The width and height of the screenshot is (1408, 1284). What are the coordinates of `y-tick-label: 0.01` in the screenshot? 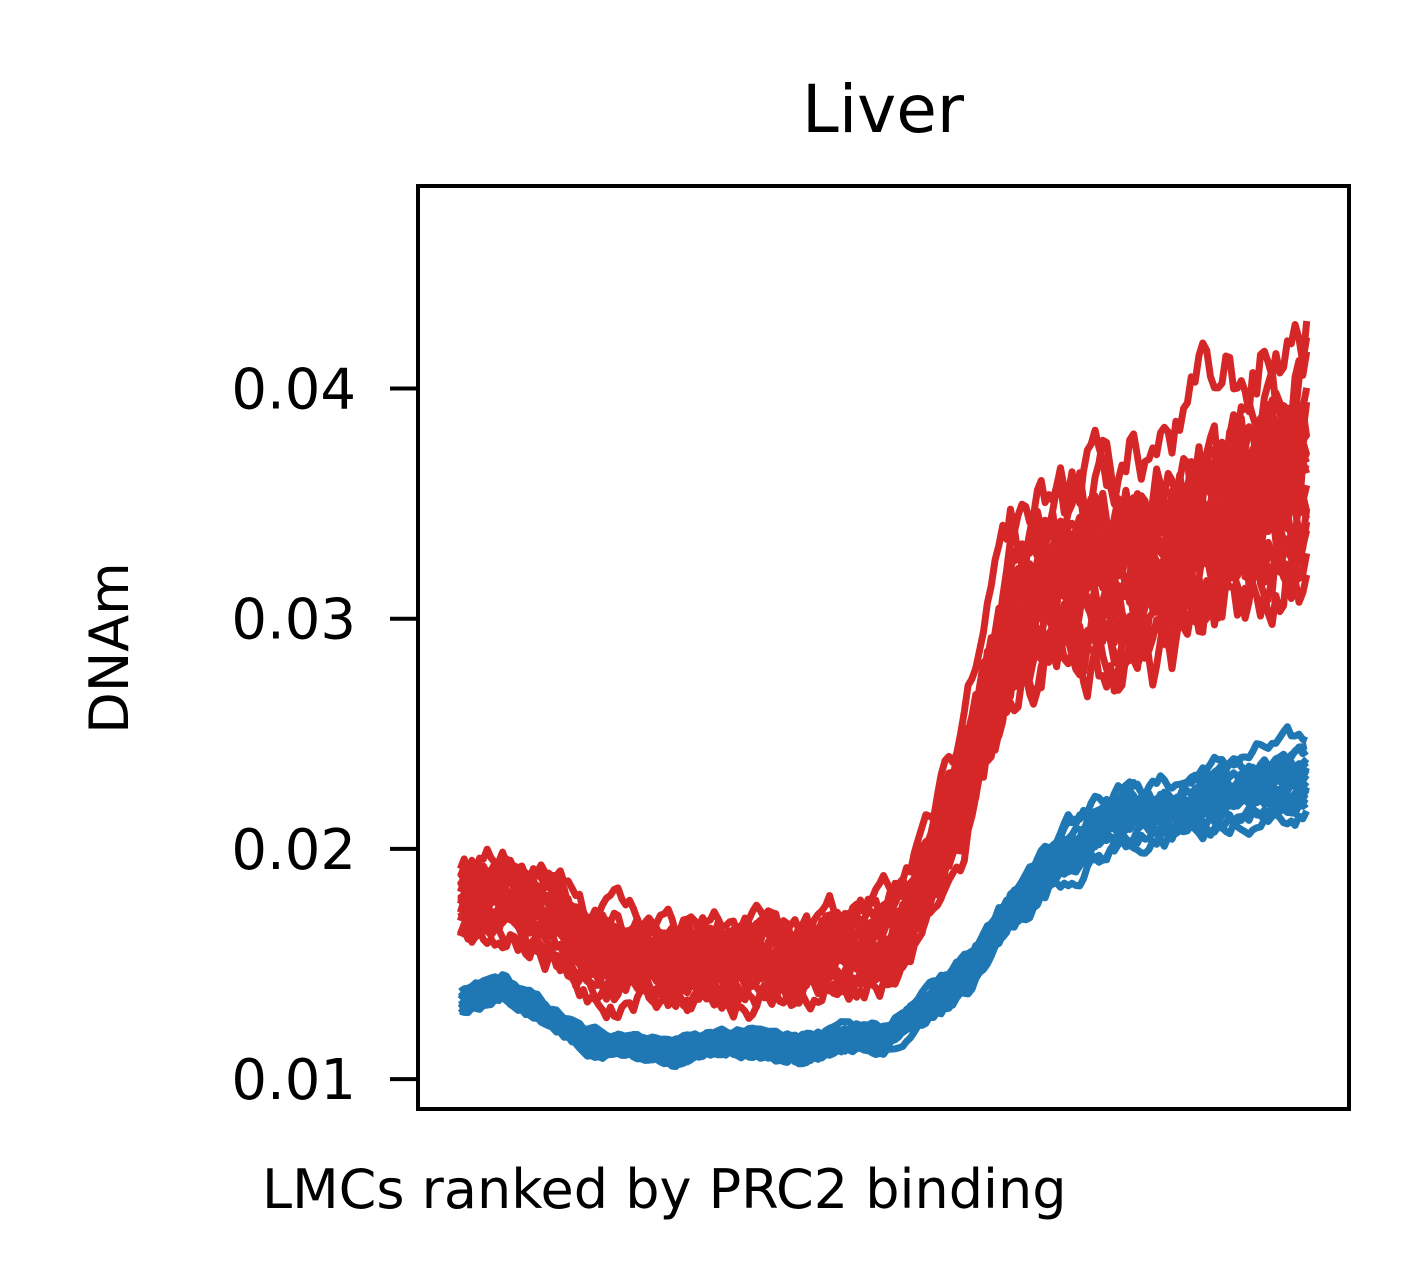 It's located at (293, 1080).